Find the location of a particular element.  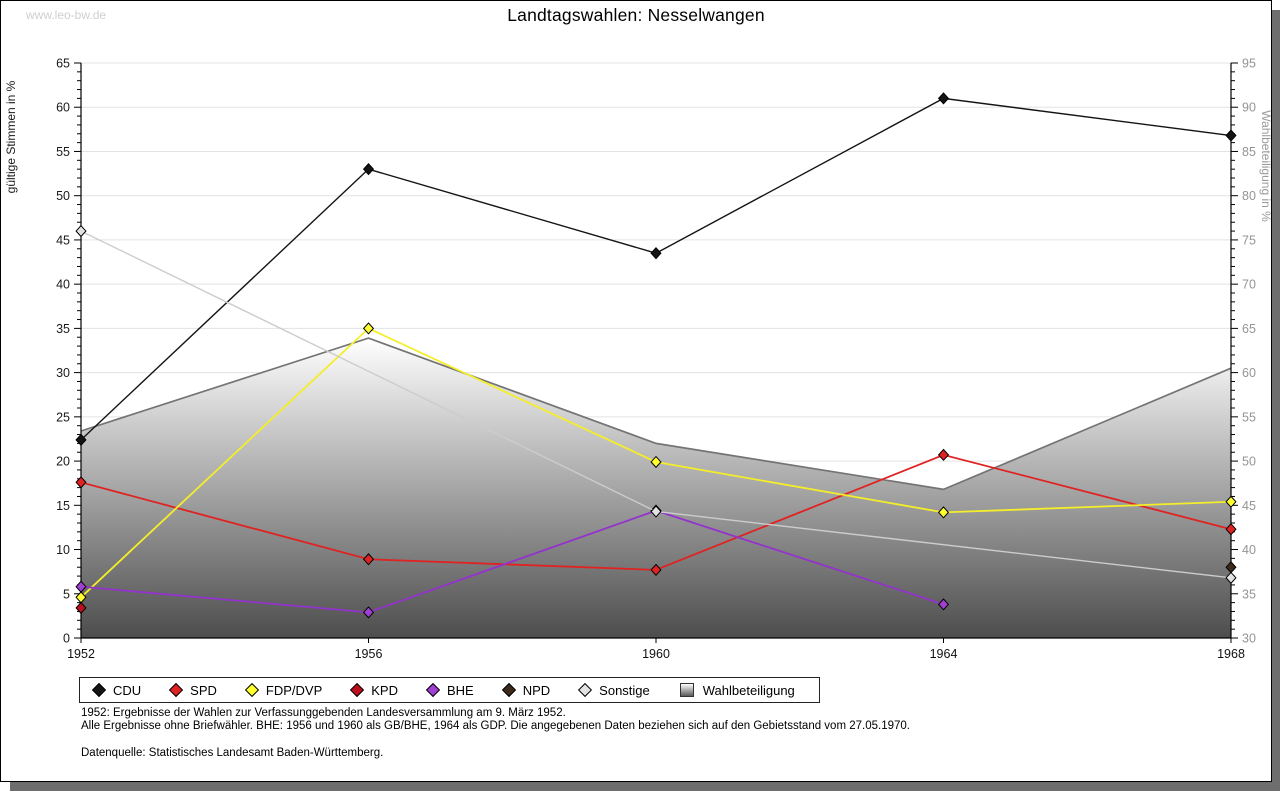

legend-item-kpd: KPD is located at coordinates (374, 690).